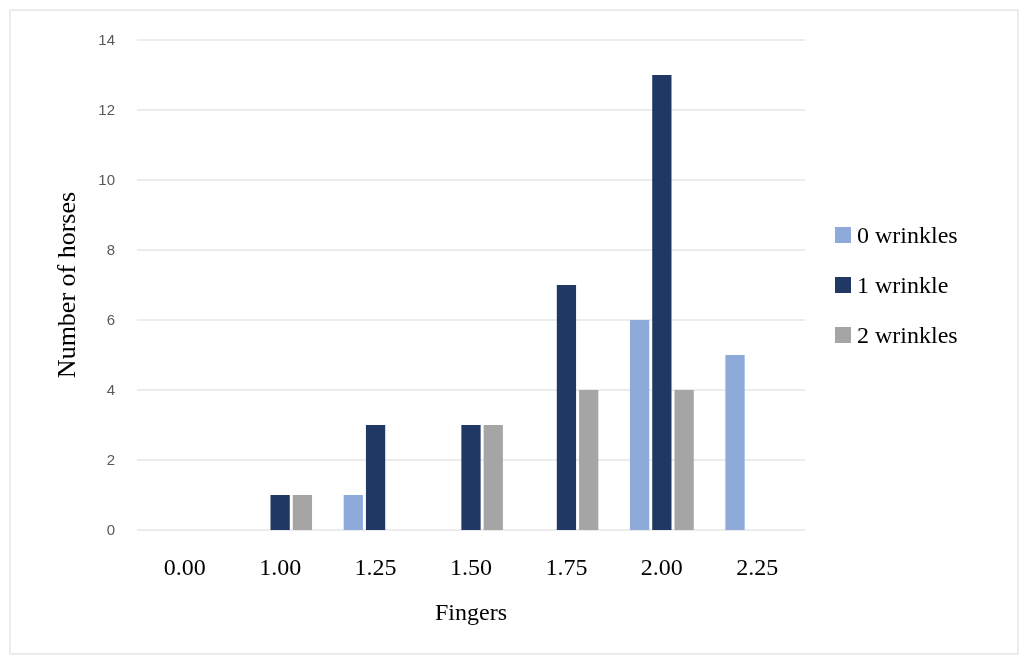 The height and width of the screenshot is (656, 1020). Describe the element at coordinates (757, 567) in the screenshot. I see `x-tick-label: 2.25` at that location.